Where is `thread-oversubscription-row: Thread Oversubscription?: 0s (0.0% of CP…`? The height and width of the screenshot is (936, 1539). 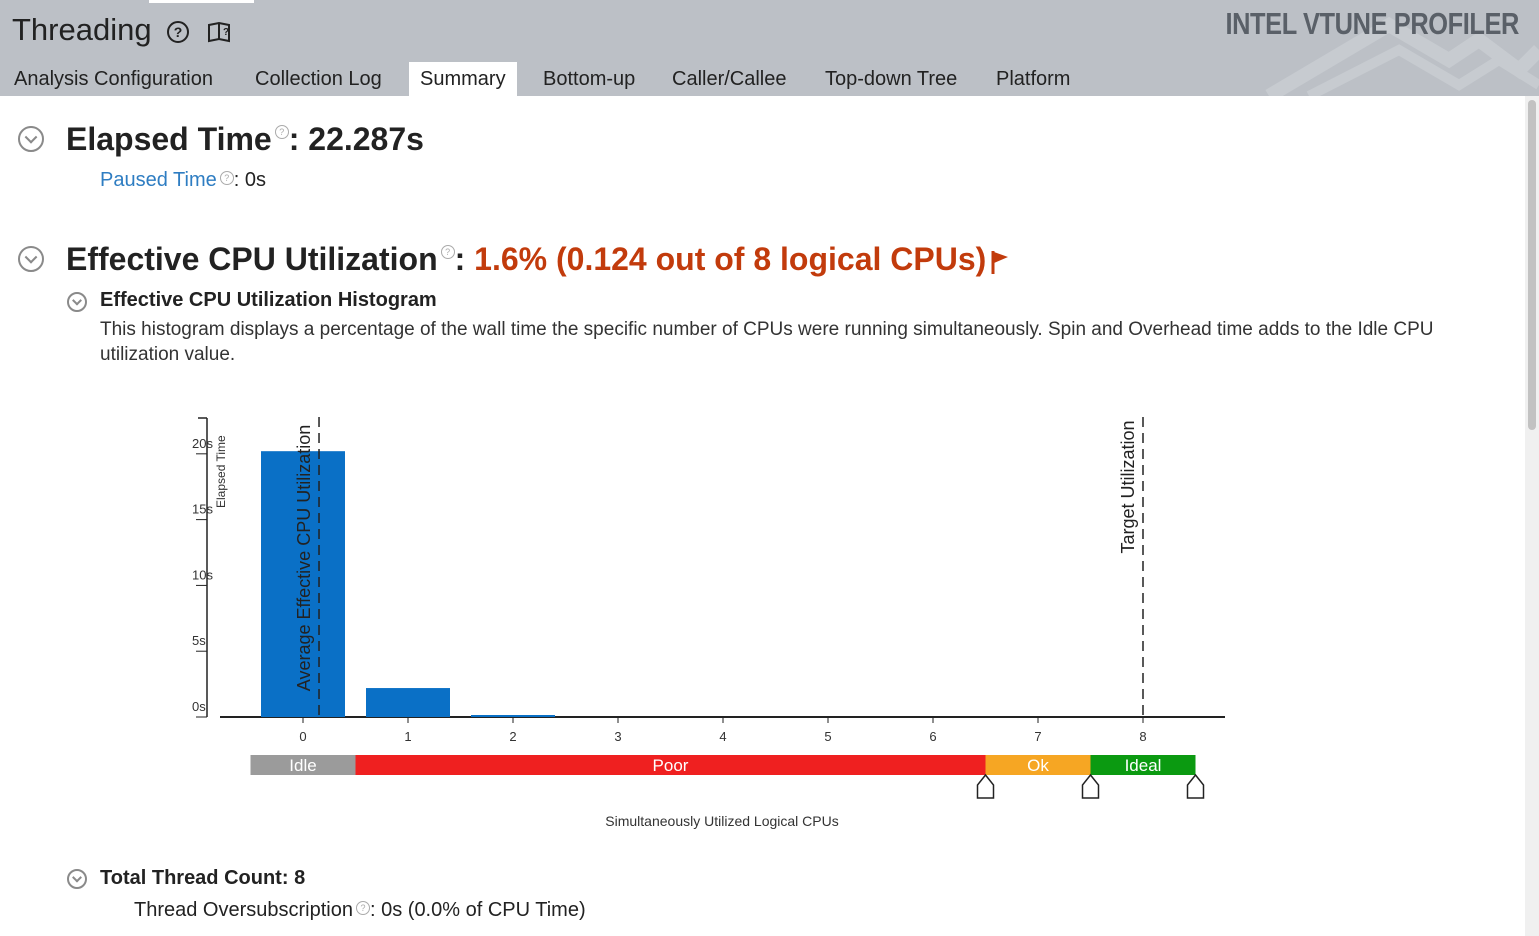
thread-oversubscription-row: Thread Oversubscription?: 0s (0.0% of CP… is located at coordinates (360, 910).